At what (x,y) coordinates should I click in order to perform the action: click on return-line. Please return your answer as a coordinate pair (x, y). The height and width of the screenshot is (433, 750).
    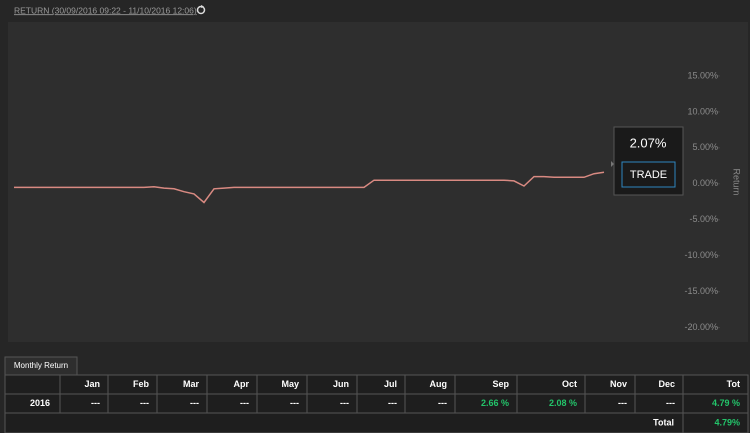
    Looking at the image, I should click on (309, 187).